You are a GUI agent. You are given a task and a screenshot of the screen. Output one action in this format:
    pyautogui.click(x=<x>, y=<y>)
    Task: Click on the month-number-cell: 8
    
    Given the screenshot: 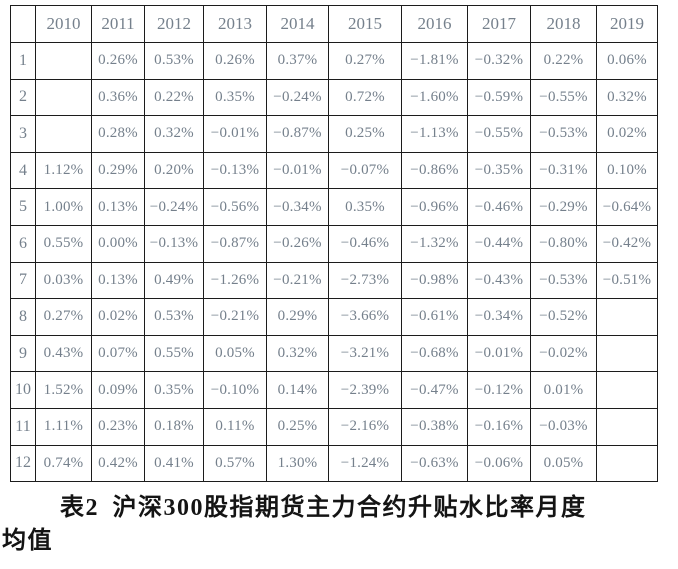 What is the action you would take?
    pyautogui.click(x=23, y=317)
    